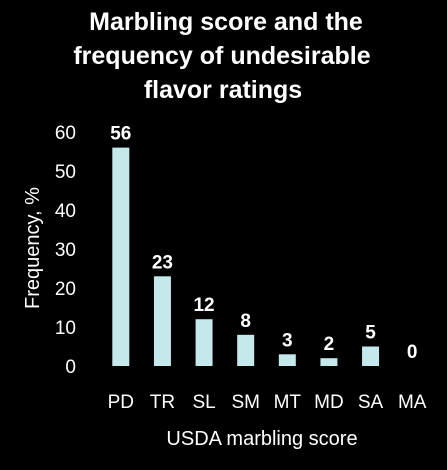 The image size is (447, 470). I want to click on x-tick-label: MD, so click(329, 402).